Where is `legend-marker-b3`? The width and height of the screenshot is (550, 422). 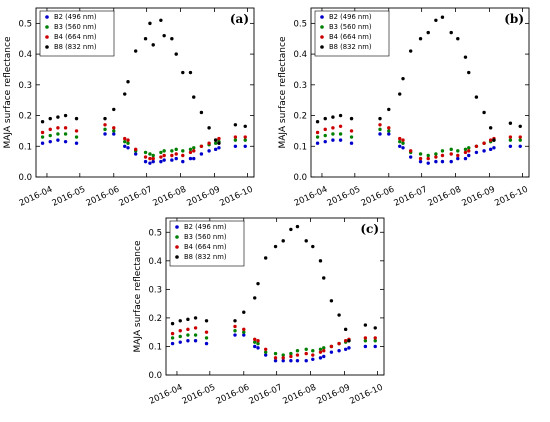
legend-marker-b3 is located at coordinates (47, 27).